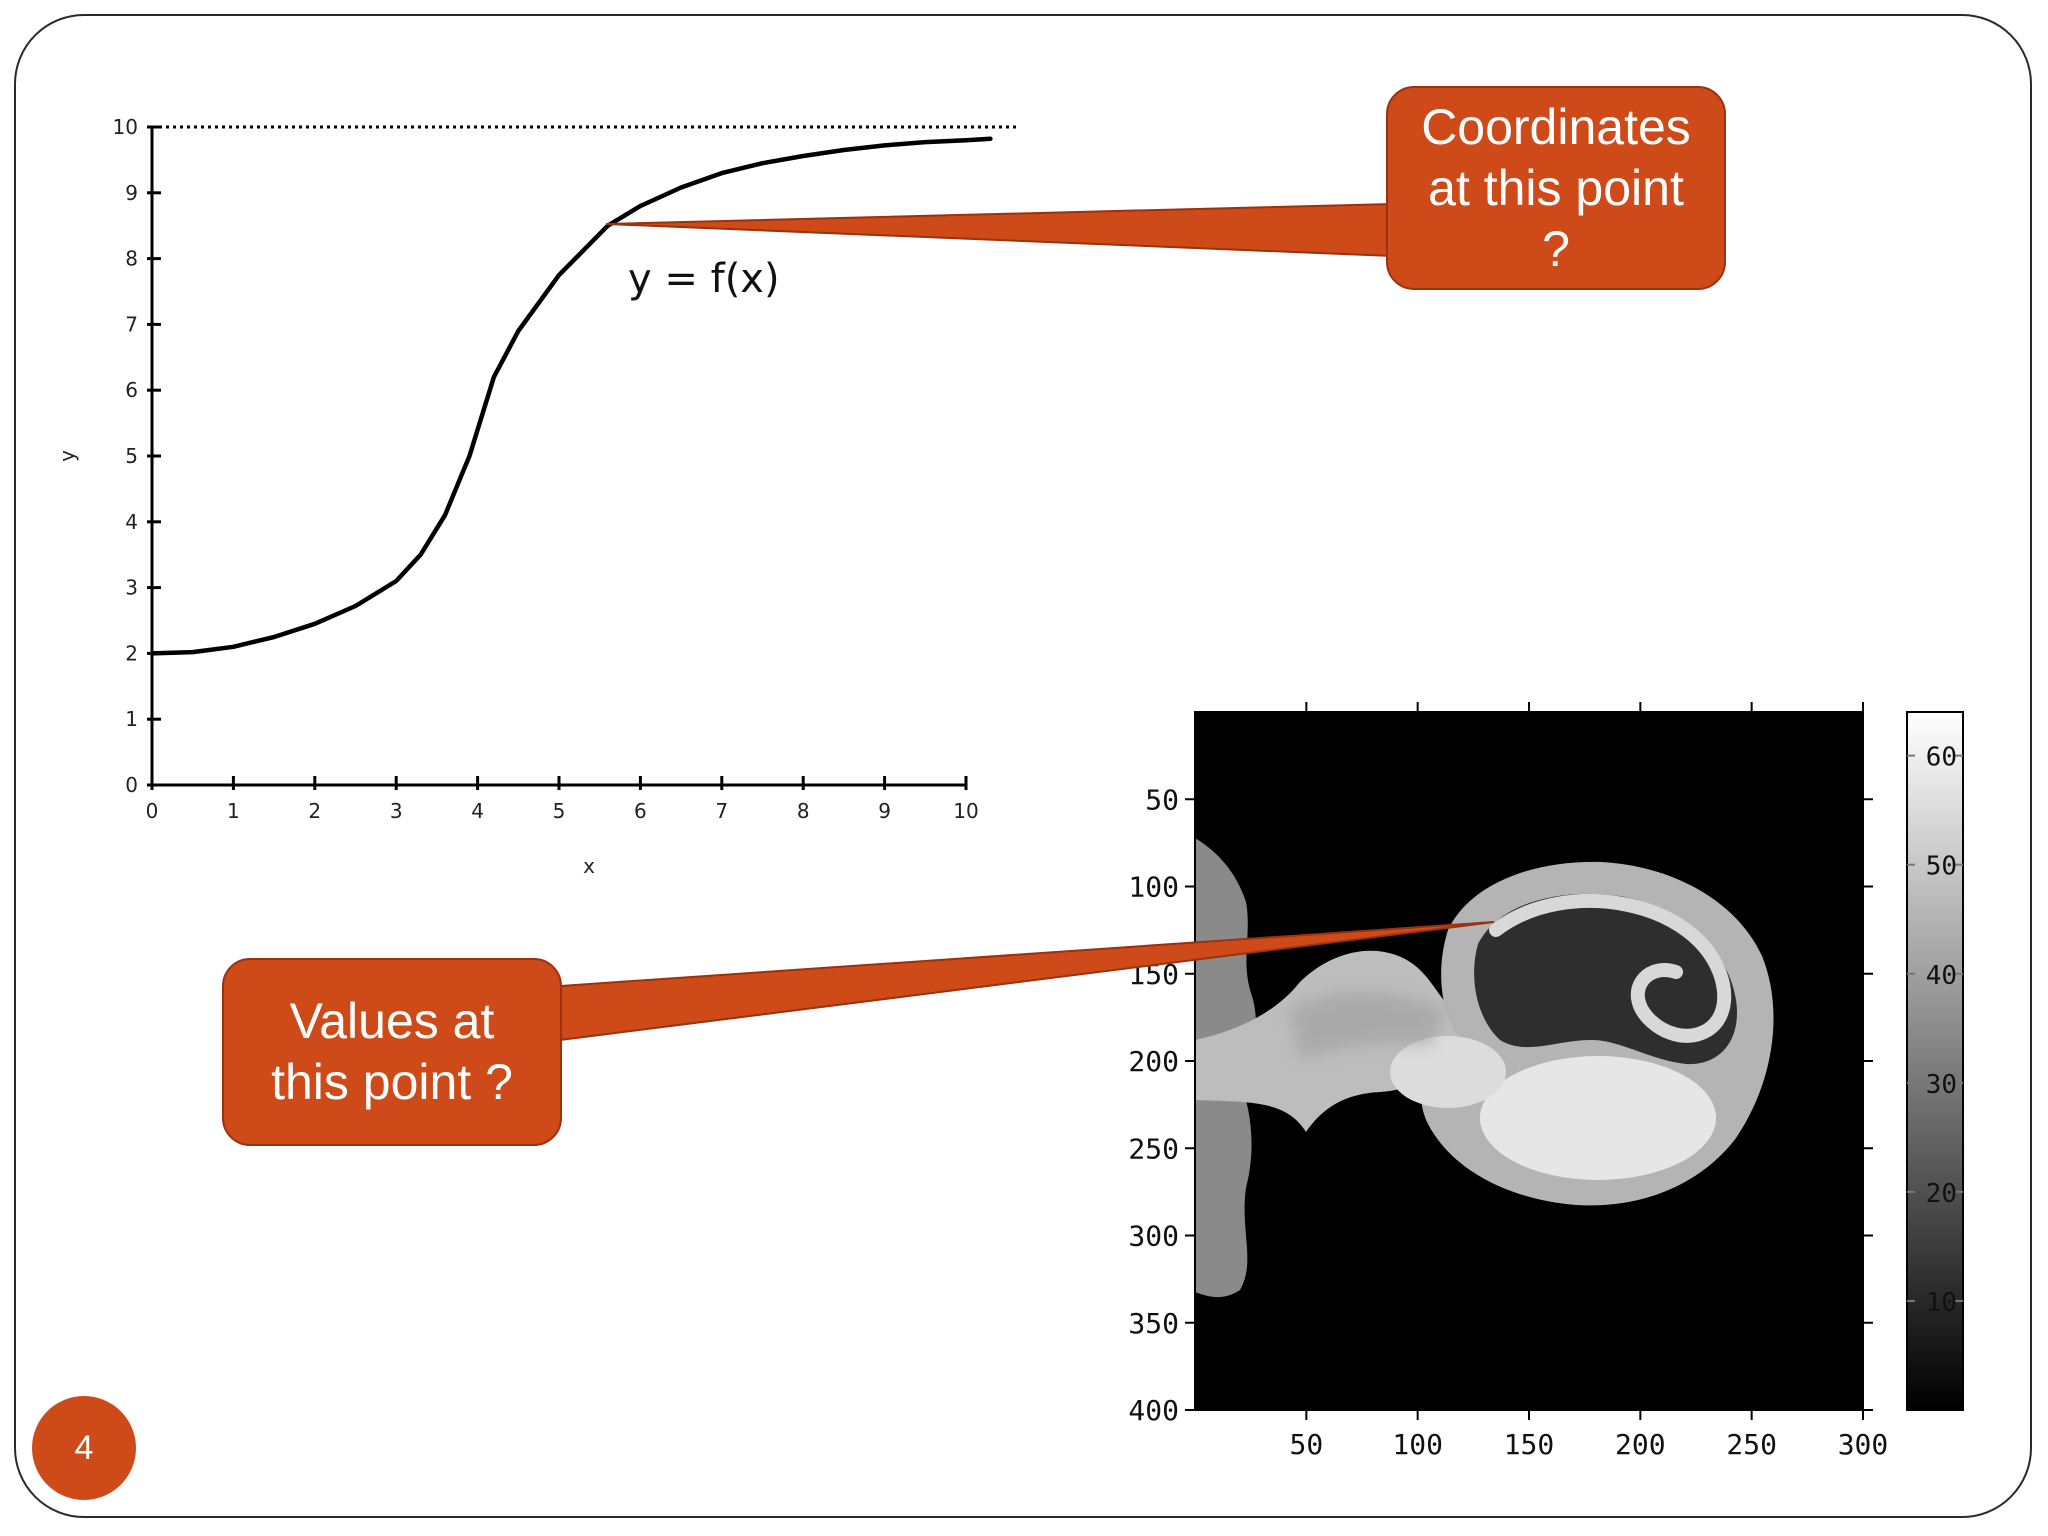 The image size is (2048, 1536). Describe the element at coordinates (1529, 1444) in the screenshot. I see `heatmap-x-tick-label: 150` at that location.